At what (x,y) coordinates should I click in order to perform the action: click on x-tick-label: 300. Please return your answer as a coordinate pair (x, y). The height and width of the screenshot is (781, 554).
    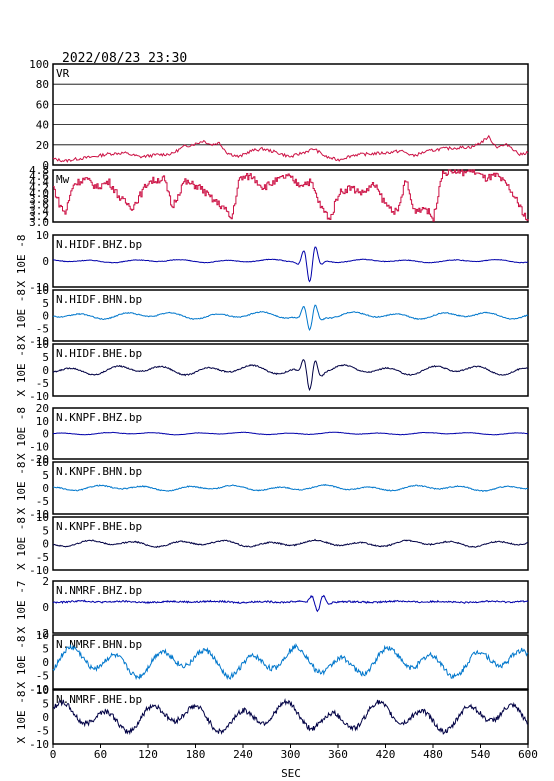
    Looking at the image, I should click on (291, 754).